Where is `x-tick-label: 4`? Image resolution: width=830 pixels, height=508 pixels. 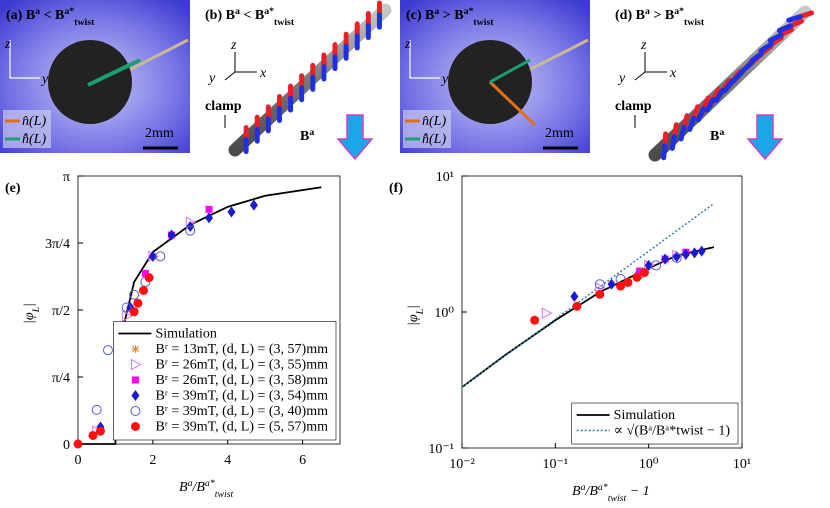 x-tick-label: 4 is located at coordinates (227, 460).